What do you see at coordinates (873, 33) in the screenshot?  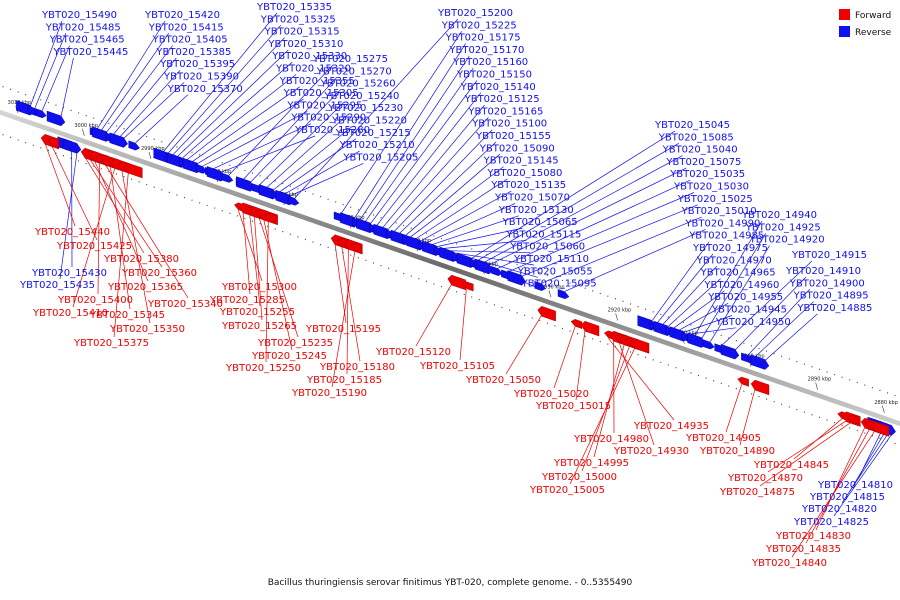 I see `legend-label-reverse: Reverse` at bounding box center [873, 33].